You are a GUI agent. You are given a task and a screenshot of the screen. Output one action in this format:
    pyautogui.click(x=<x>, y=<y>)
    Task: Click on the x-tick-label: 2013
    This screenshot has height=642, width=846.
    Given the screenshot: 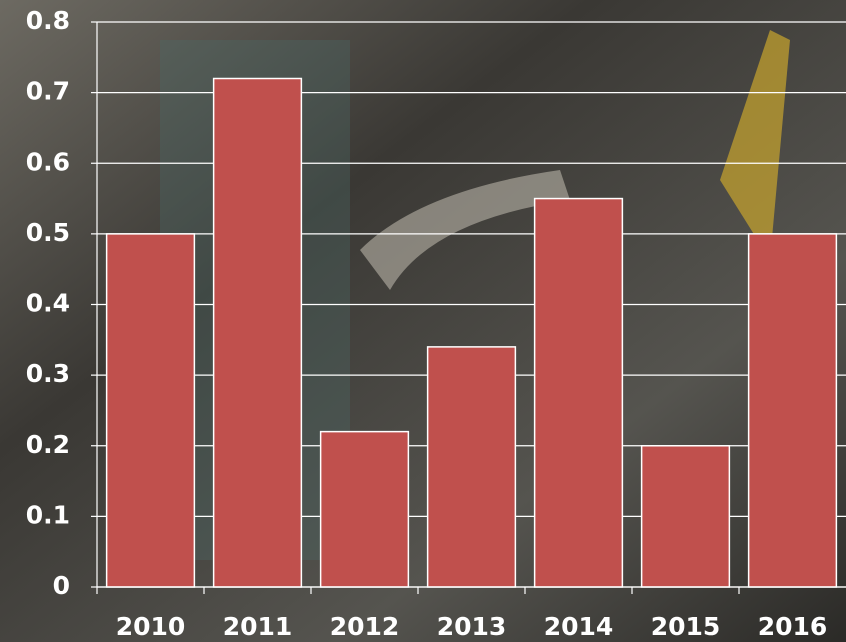 What is the action you would take?
    pyautogui.click(x=472, y=626)
    